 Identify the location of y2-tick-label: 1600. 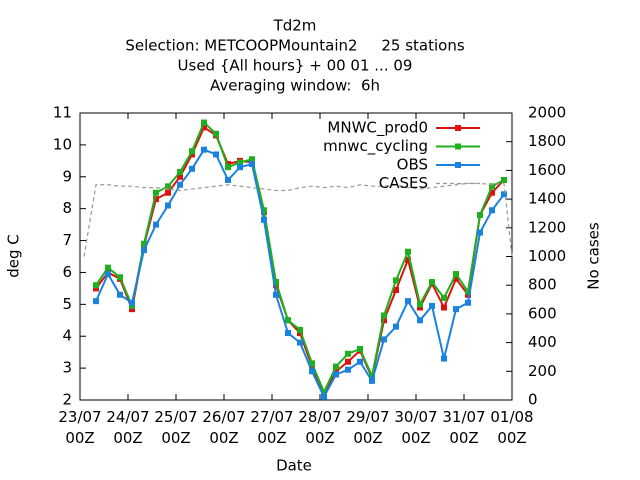
(547, 170).